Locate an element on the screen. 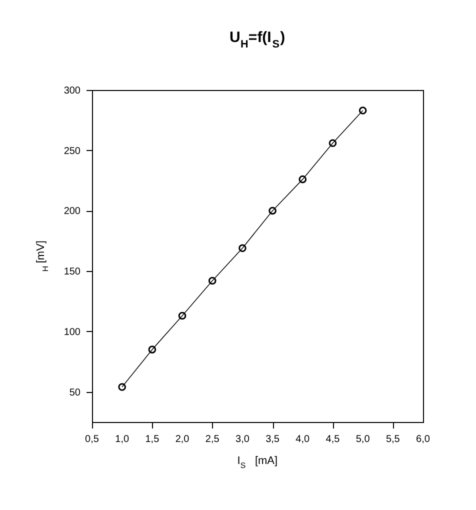 The height and width of the screenshot is (510, 476). y-tick-label: 300 is located at coordinates (72, 91).